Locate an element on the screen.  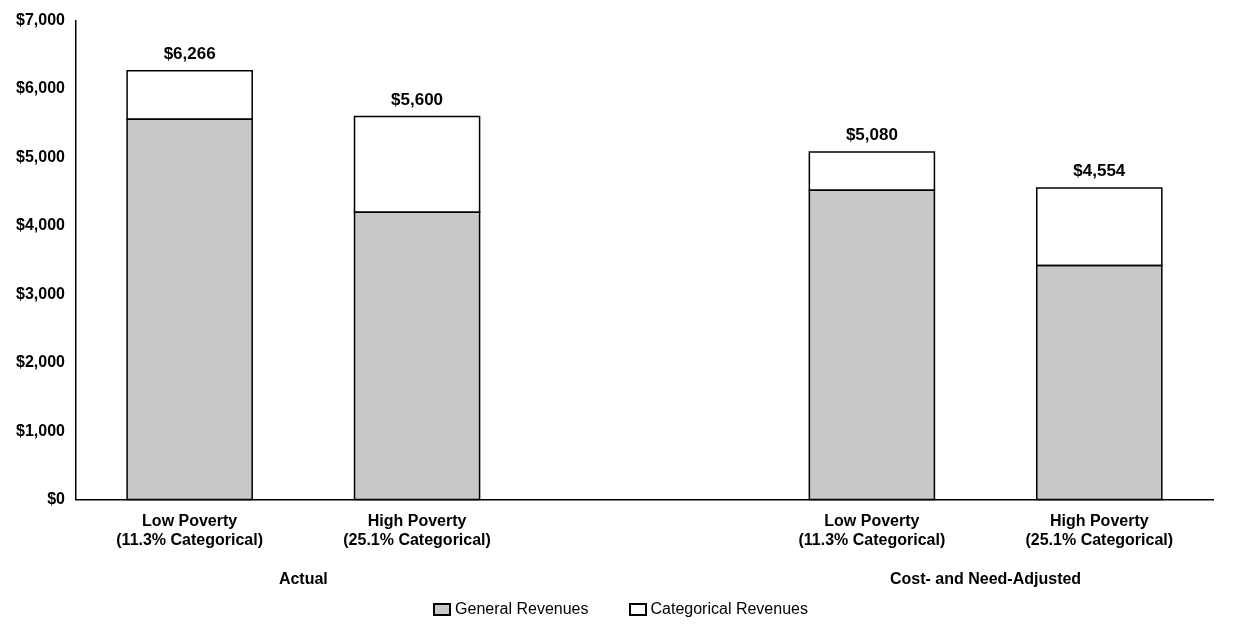
legend-label: Categorical Revenues is located at coordinates (729, 609).